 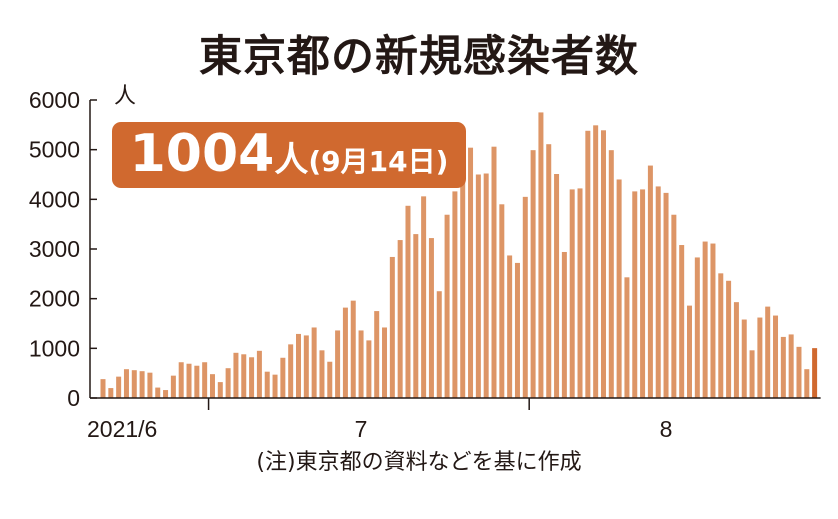 I want to click on callout-date: (9月14日), so click(x=378, y=161).